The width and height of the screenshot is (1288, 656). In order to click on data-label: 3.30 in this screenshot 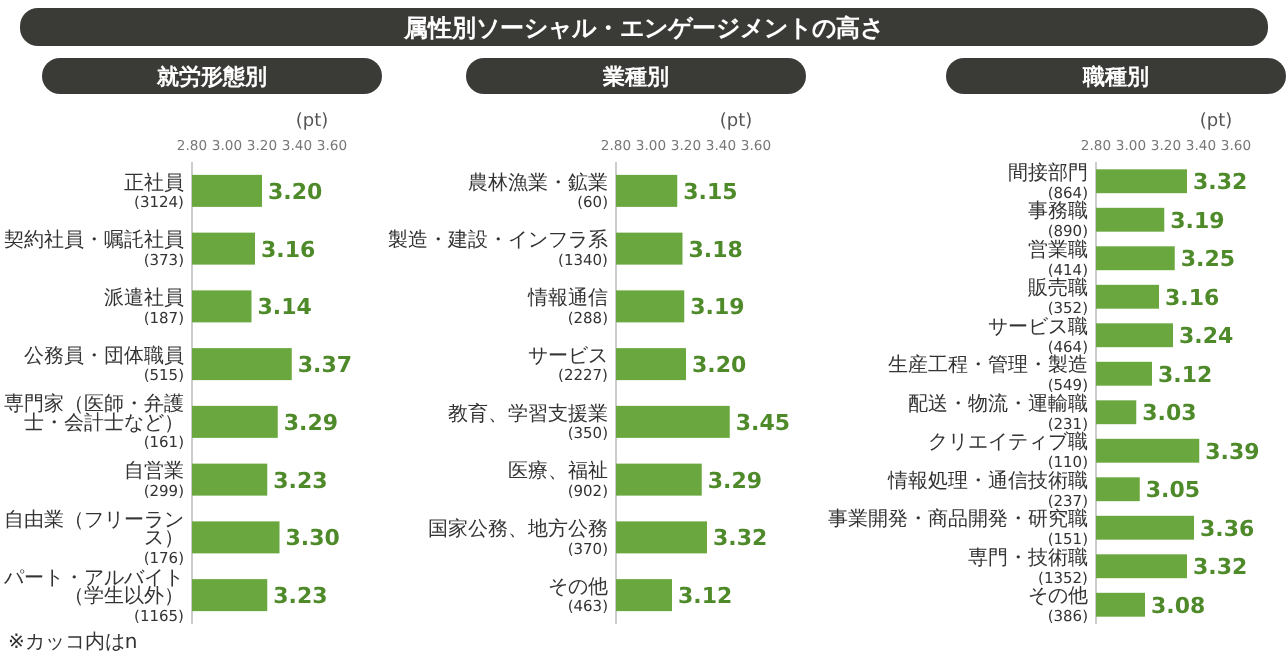, I will do `click(313, 538)`.